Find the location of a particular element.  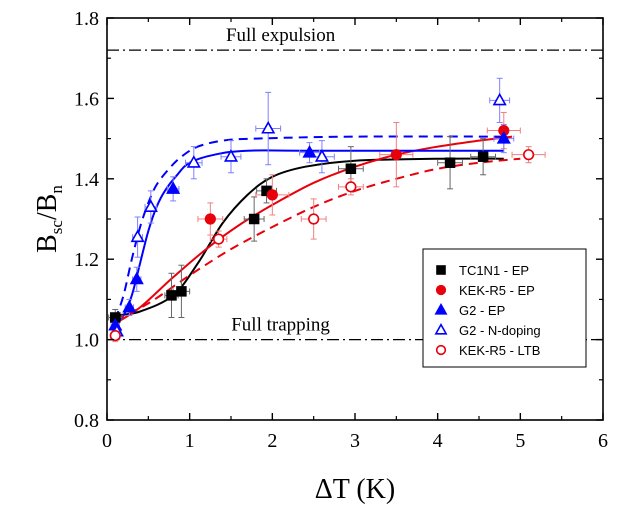

reference-line-labels: Full expulsion Full trapping is located at coordinates (281, 180).